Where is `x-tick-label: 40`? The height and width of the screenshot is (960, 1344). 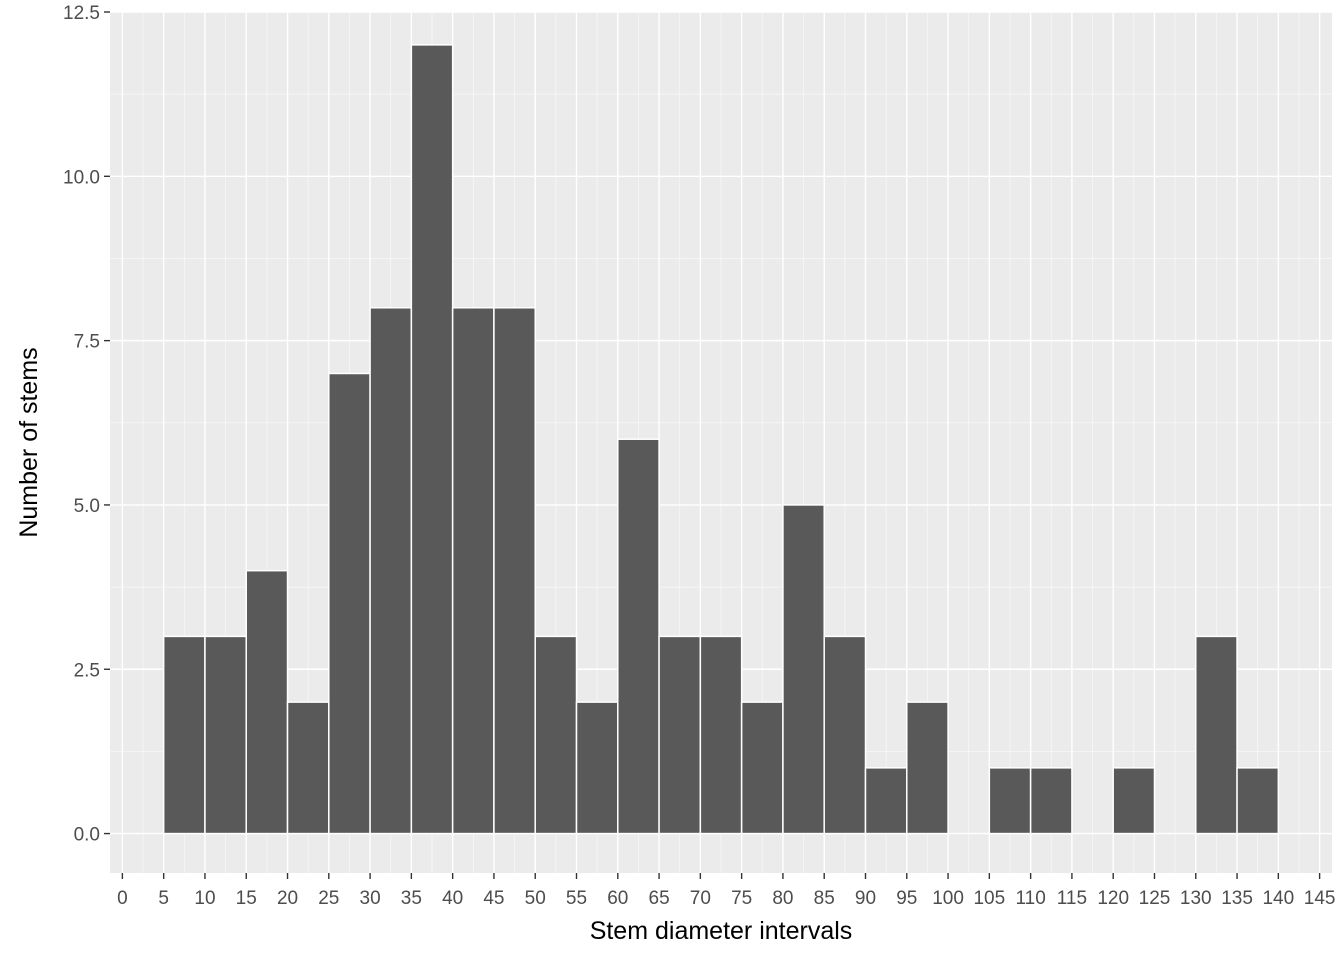 x-tick-label: 40 is located at coordinates (452, 898).